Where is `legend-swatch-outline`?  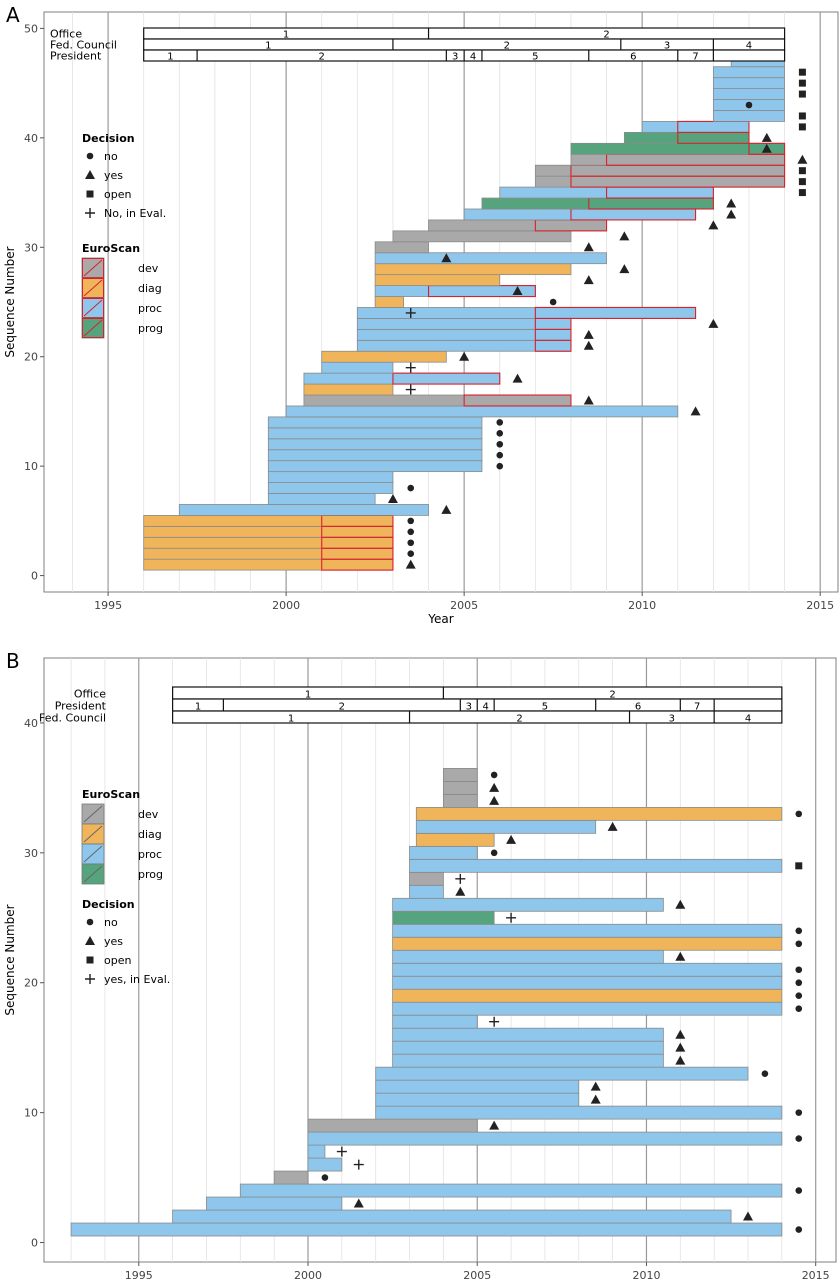
legend-swatch-outline is located at coordinates (93, 328).